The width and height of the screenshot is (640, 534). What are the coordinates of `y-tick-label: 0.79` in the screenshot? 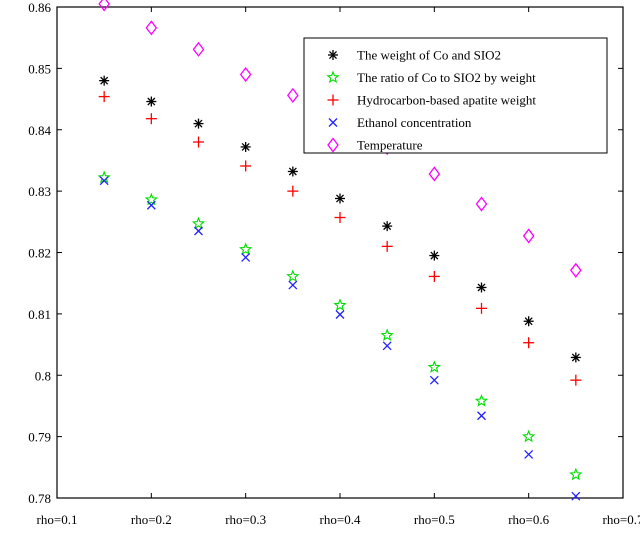 It's located at (39, 437).